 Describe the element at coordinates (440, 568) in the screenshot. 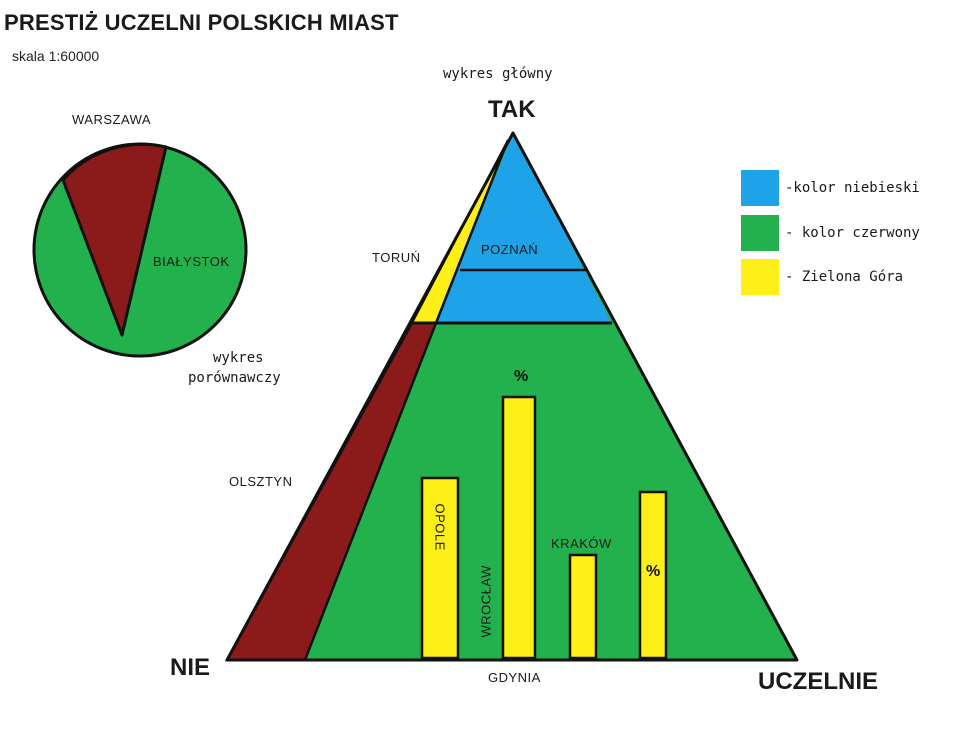

I see `bar-opole` at that location.